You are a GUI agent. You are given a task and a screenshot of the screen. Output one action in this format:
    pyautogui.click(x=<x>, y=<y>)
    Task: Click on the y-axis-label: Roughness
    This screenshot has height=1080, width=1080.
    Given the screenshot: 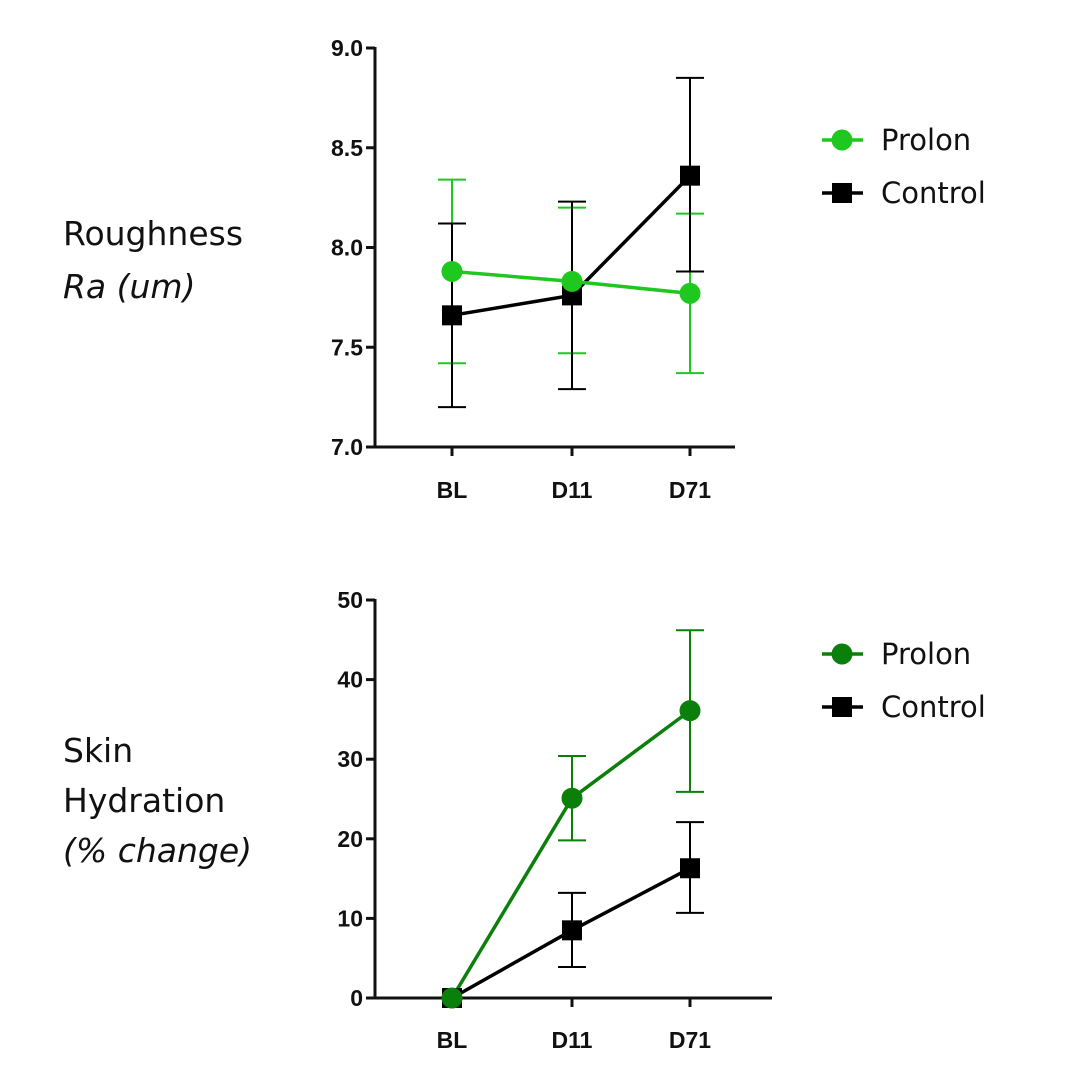 What is the action you would take?
    pyautogui.click(x=153, y=233)
    